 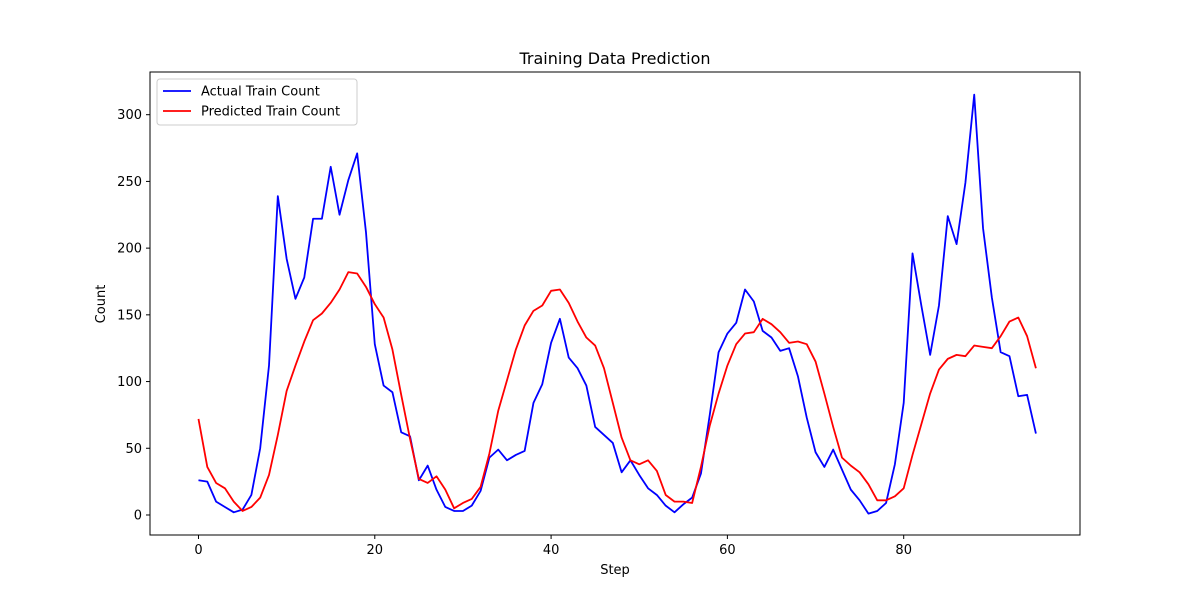 What do you see at coordinates (615, 570) in the screenshot?
I see `x-axis-title: Step` at bounding box center [615, 570].